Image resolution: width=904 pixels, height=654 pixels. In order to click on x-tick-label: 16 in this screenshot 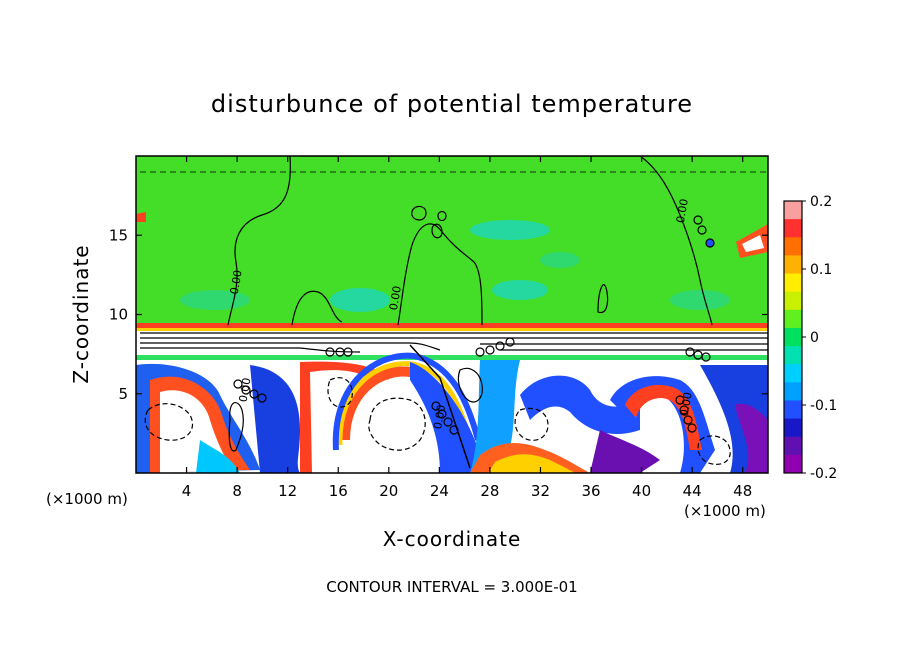, I will do `click(338, 491)`.